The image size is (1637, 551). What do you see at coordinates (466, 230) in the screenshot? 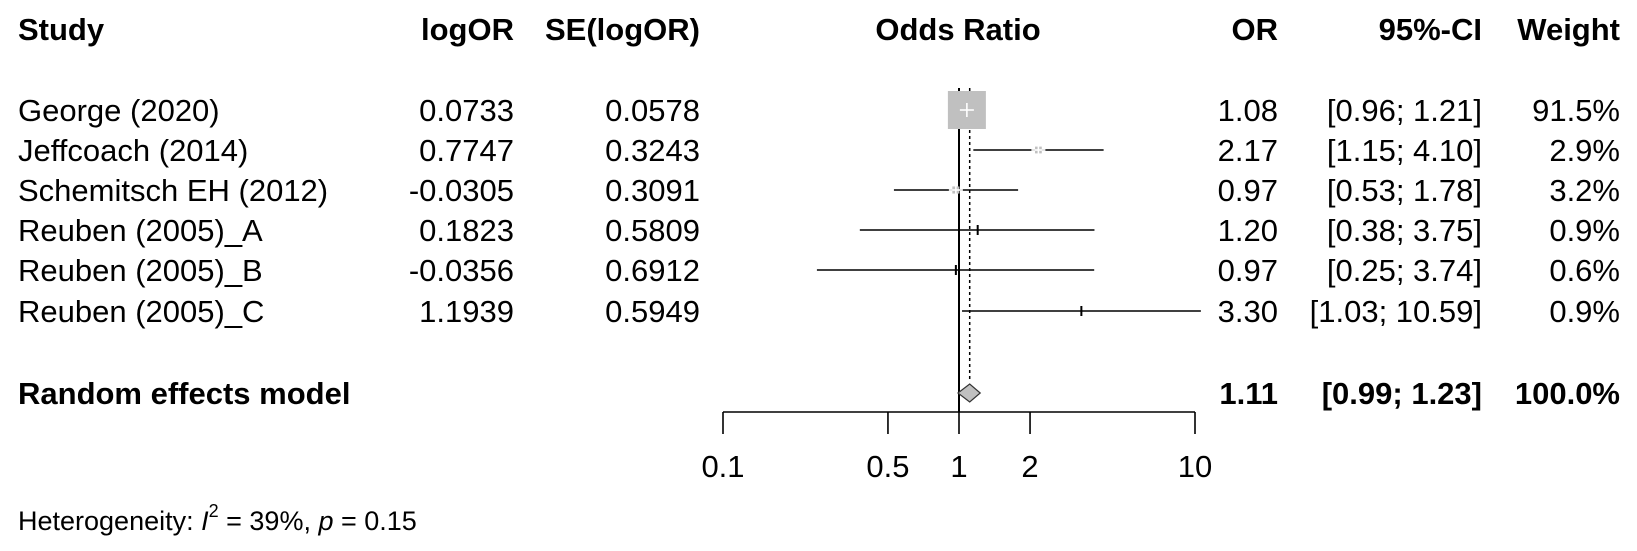
I see `study-logor: 0.1823` at bounding box center [466, 230].